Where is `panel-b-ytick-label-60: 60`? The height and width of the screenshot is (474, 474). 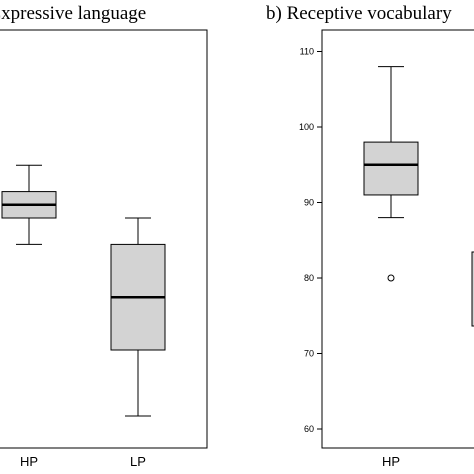
panel-b-ytick-label-60: 60 is located at coordinates (309, 429).